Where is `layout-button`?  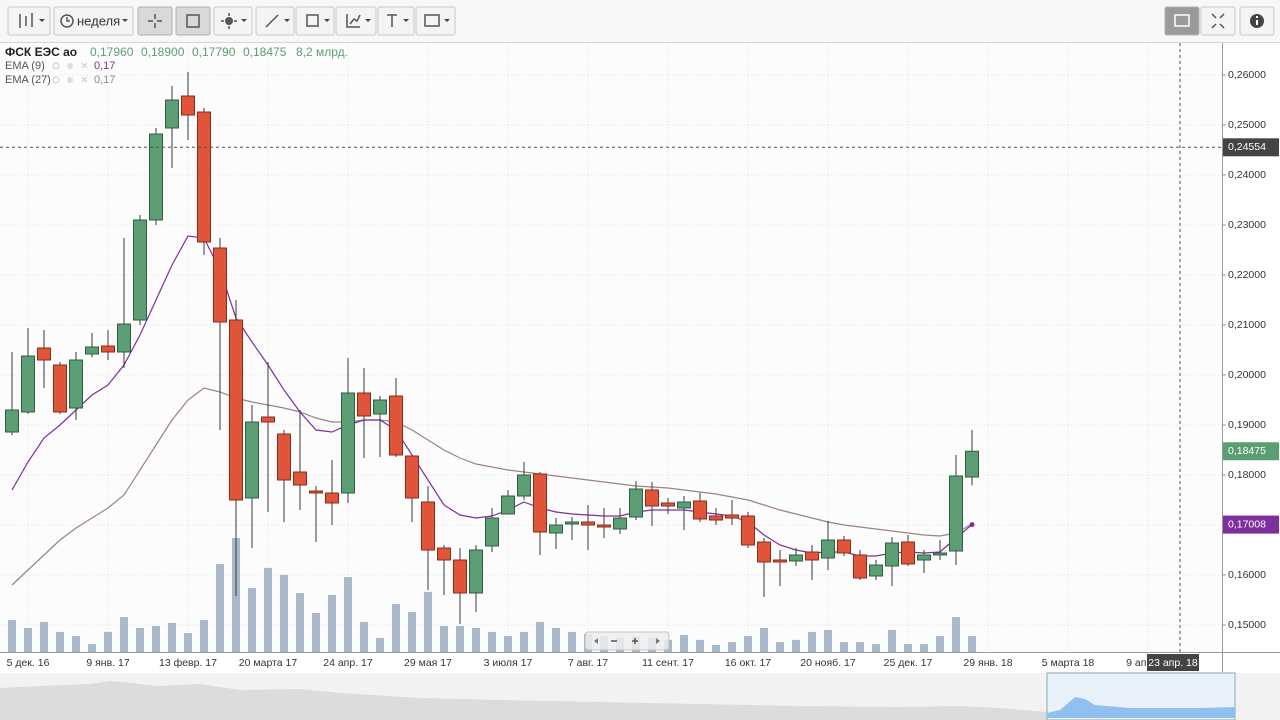 layout-button is located at coordinates (1182, 21).